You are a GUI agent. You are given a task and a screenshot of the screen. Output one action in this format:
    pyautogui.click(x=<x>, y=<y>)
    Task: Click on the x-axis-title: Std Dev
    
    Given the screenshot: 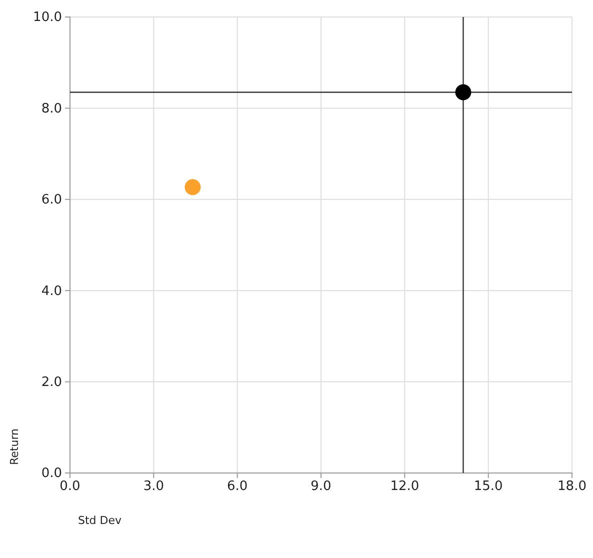 What is the action you would take?
    pyautogui.click(x=100, y=520)
    